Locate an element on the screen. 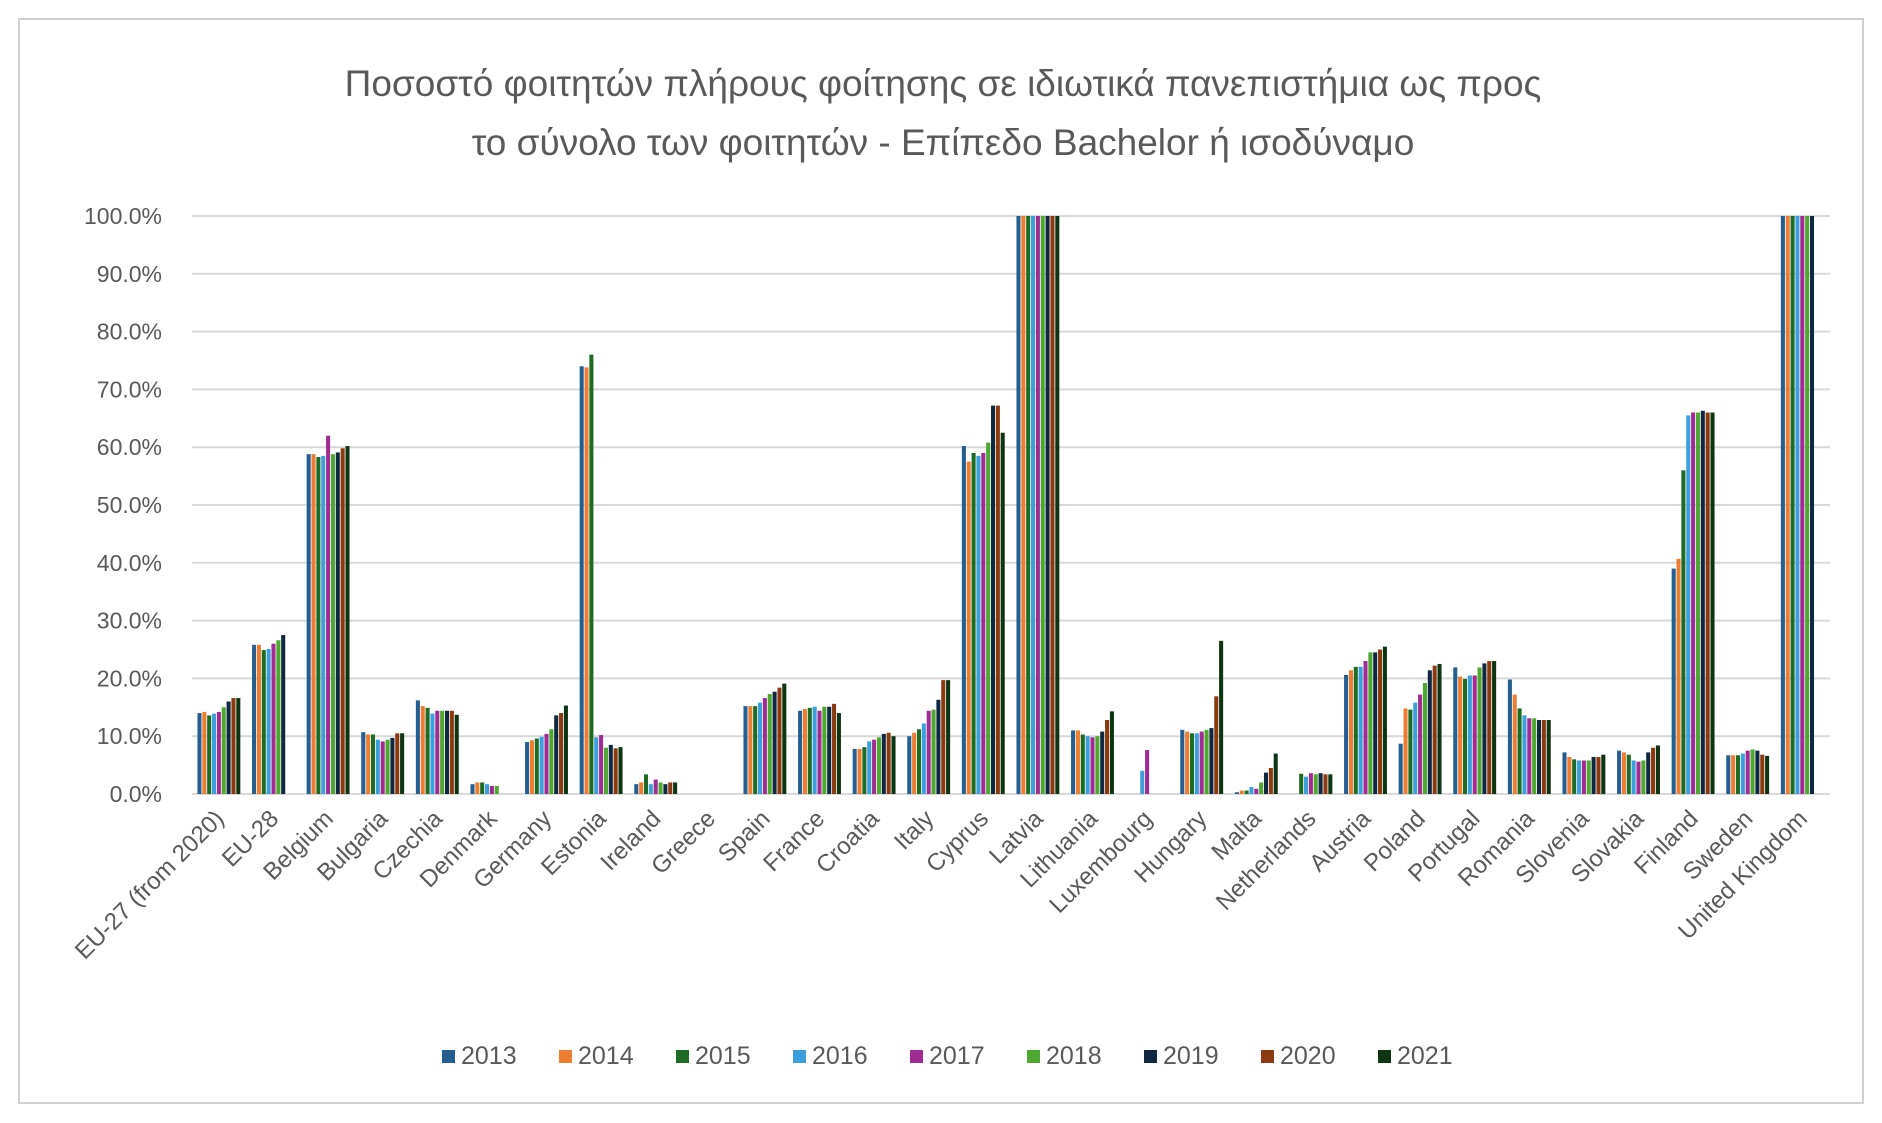 This screenshot has width=1882, height=1123. y-tick-label: 20.0% is located at coordinates (129, 678).